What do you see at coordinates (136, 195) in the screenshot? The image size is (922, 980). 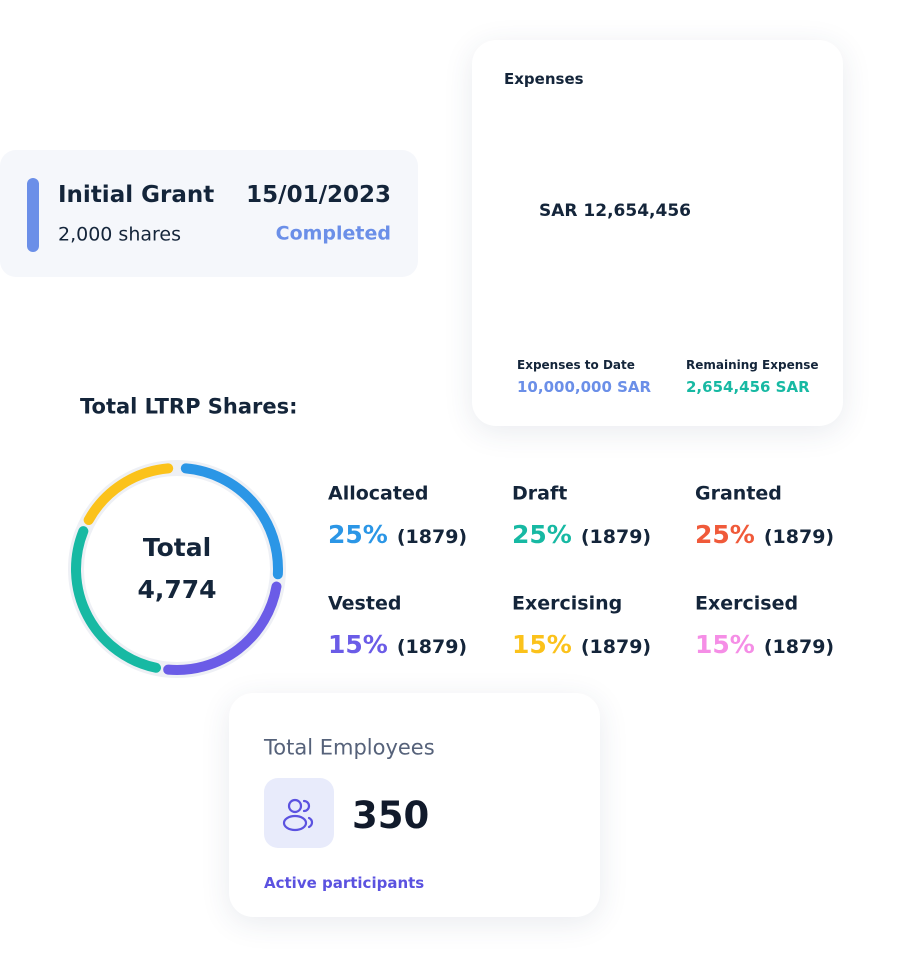 I see `grant-title: Initial Grant` at bounding box center [136, 195].